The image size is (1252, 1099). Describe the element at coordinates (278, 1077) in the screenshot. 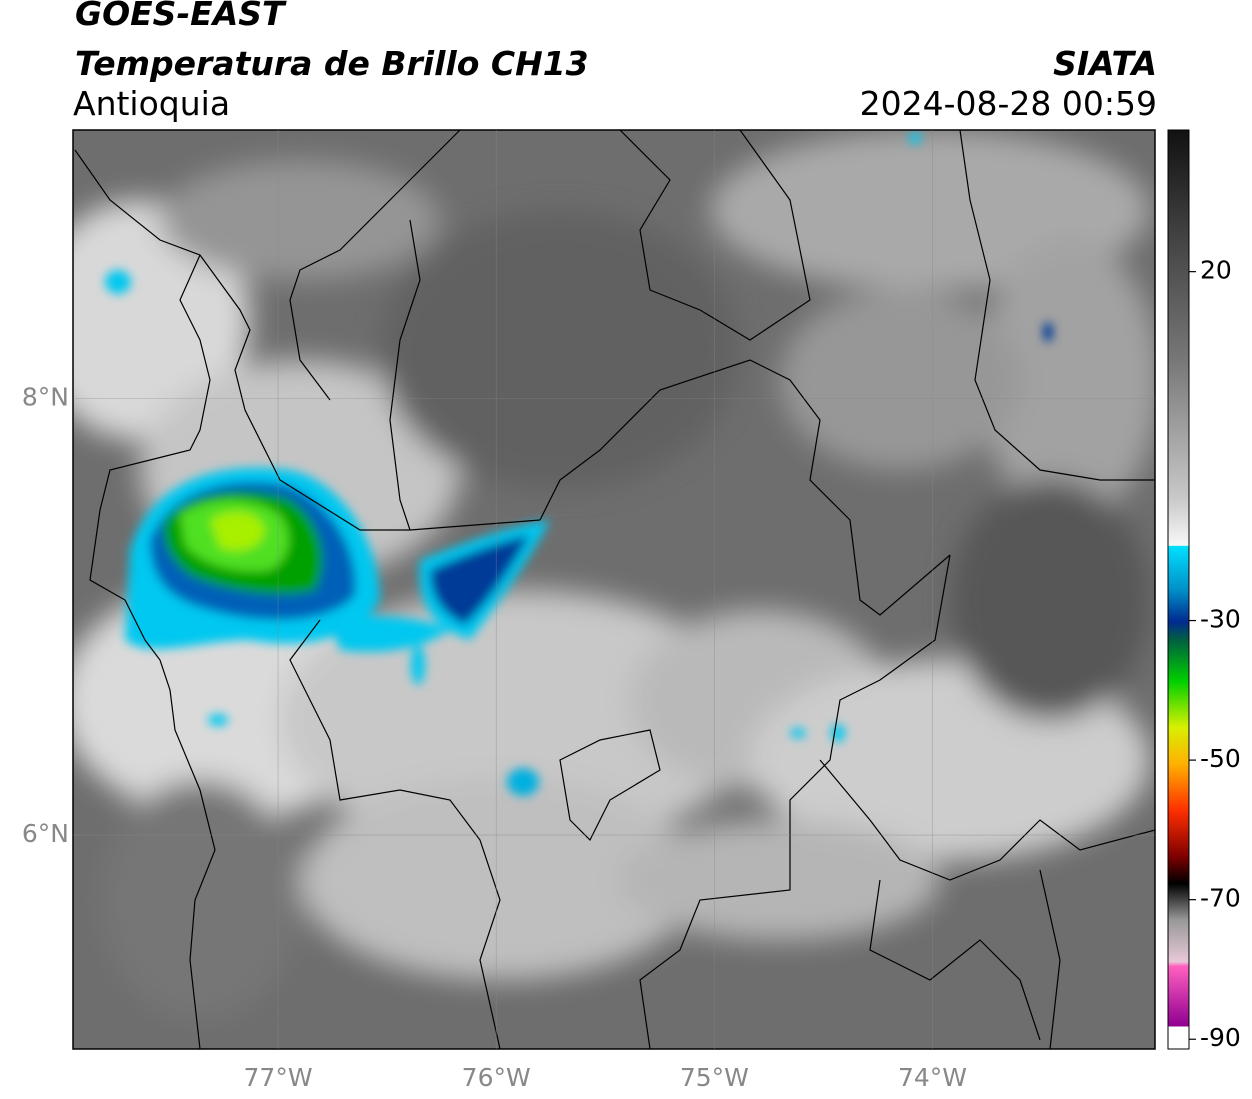

I see `x-tick-label: 77°W` at that location.